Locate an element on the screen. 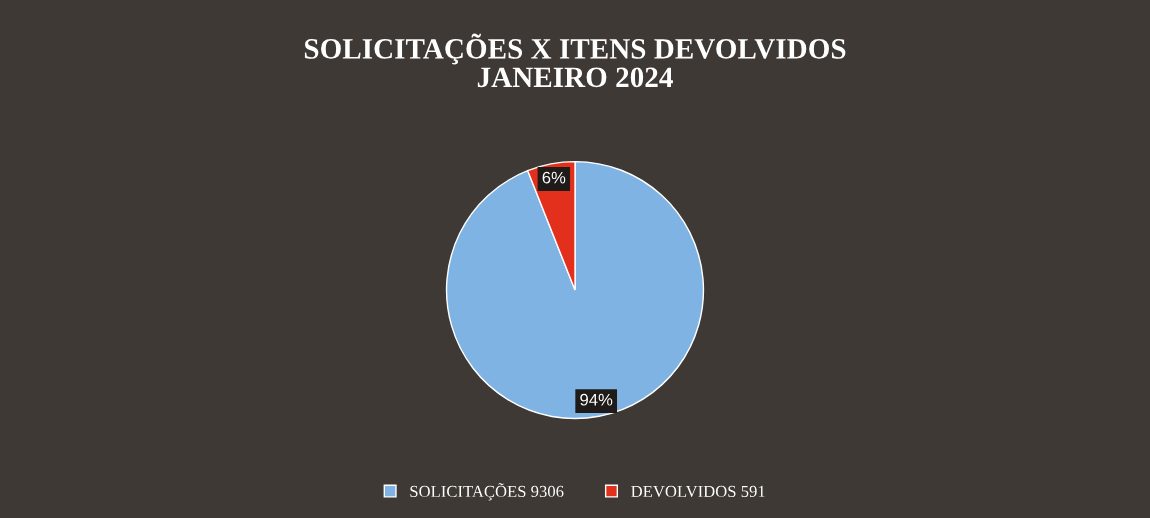 This screenshot has width=1150, height=518. chart-title: SOLICITAÇÕES X ITENS DEVOLVIDOS JANEIRO 2024 is located at coordinates (575, 60).